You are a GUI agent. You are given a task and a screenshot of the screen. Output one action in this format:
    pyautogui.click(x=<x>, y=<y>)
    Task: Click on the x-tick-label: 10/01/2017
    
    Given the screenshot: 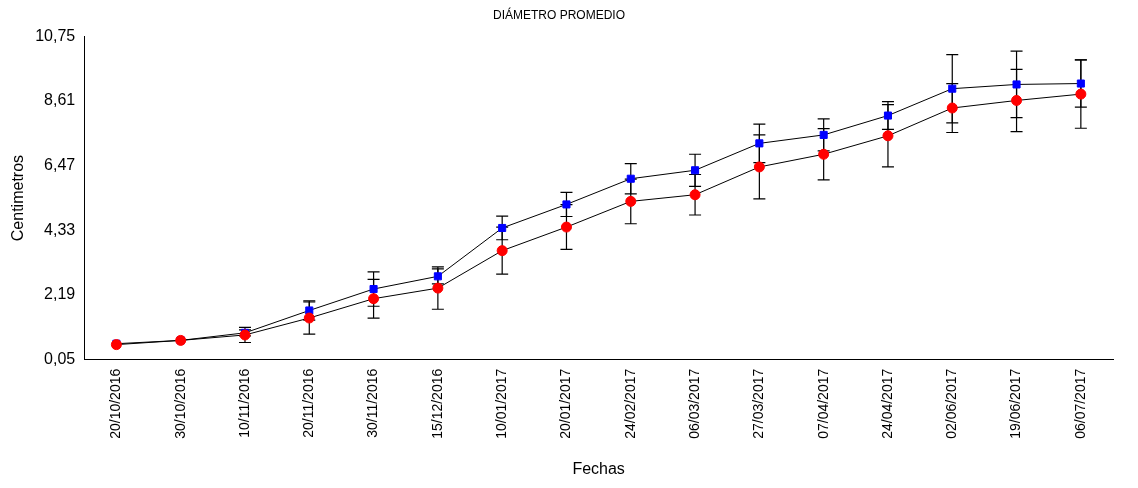 What is the action you would take?
    pyautogui.click(x=501, y=403)
    